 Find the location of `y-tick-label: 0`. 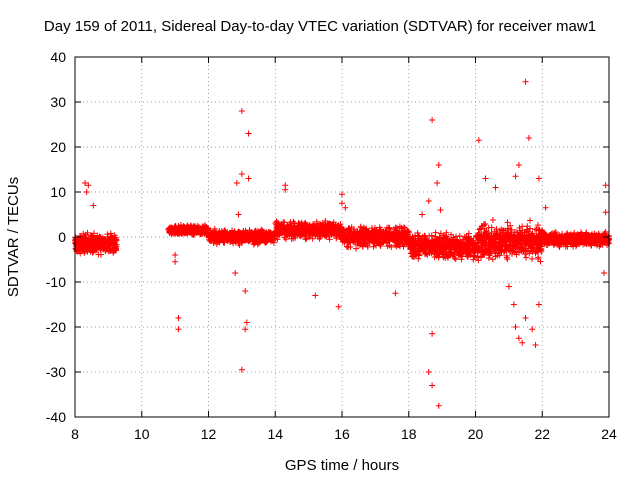

y-tick-label: 0 is located at coordinates (62, 237).